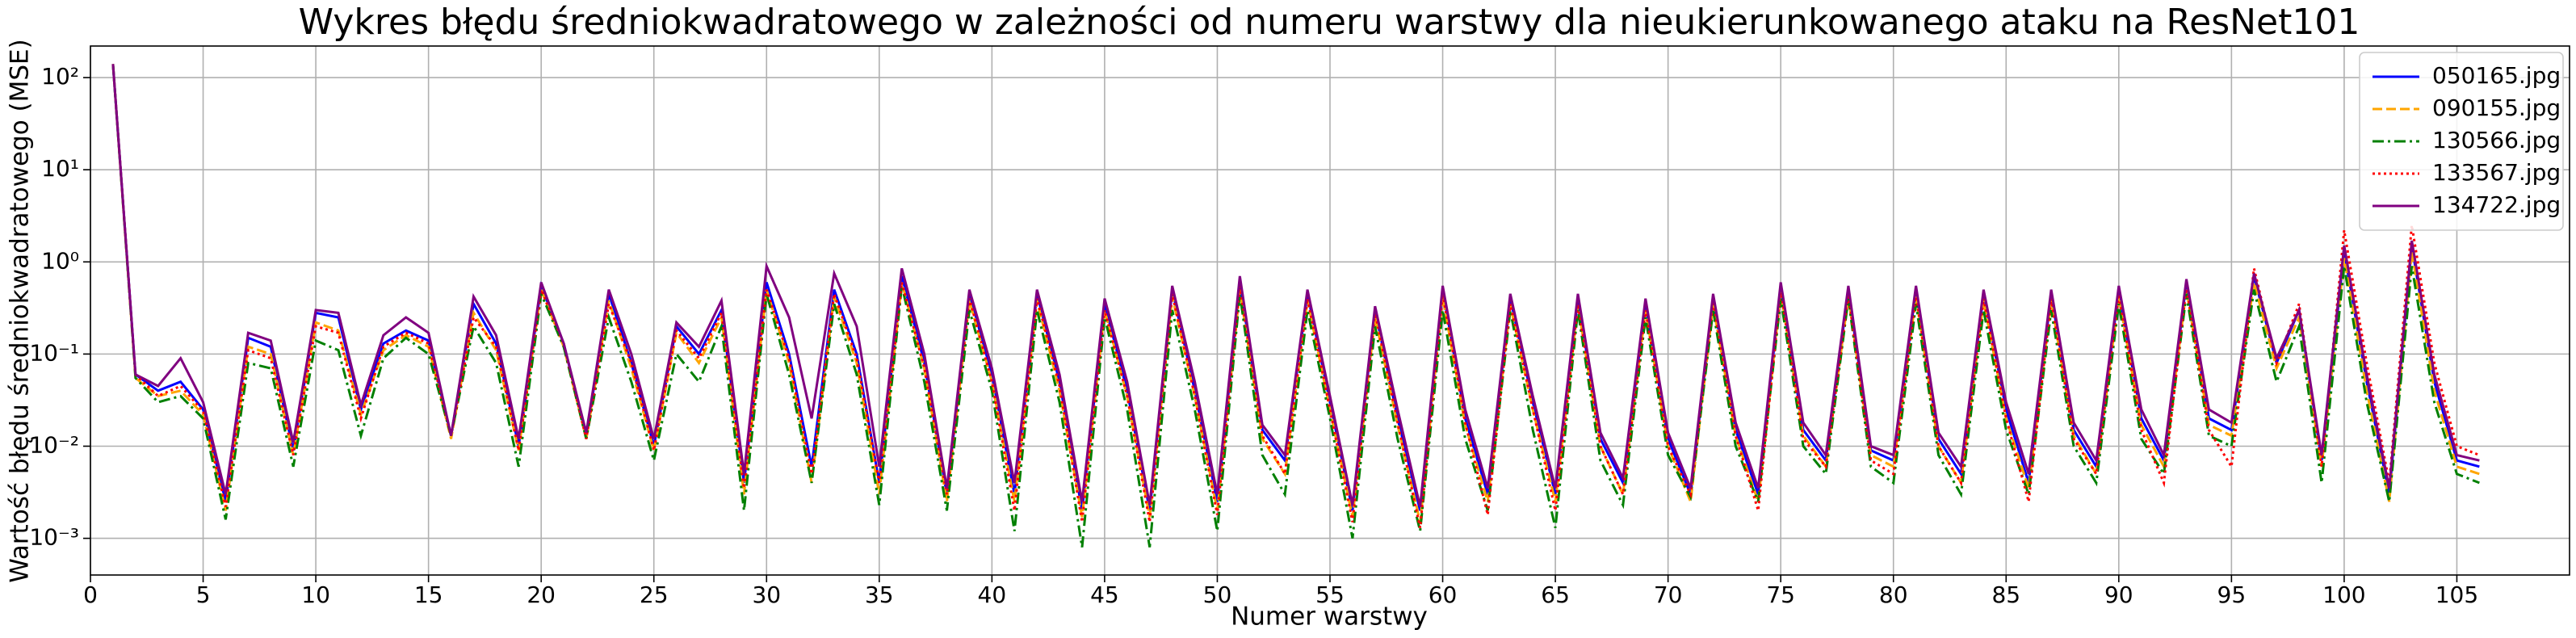 This screenshot has height=638, width=2576. Describe the element at coordinates (315, 594) in the screenshot. I see `x-tick-label: 10` at that location.